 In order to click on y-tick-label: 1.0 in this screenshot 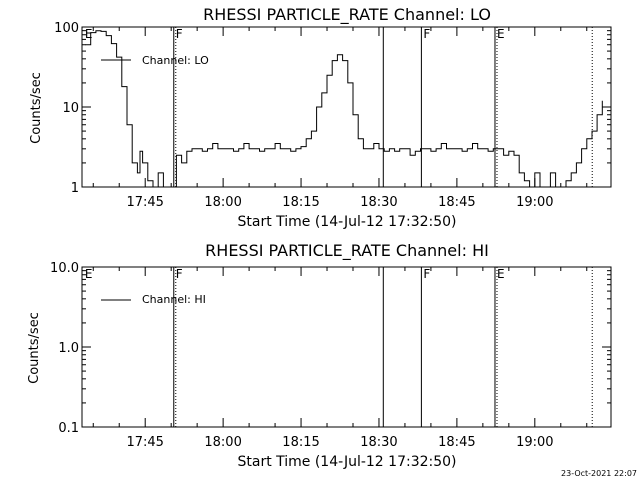, I will do `click(68, 348)`.